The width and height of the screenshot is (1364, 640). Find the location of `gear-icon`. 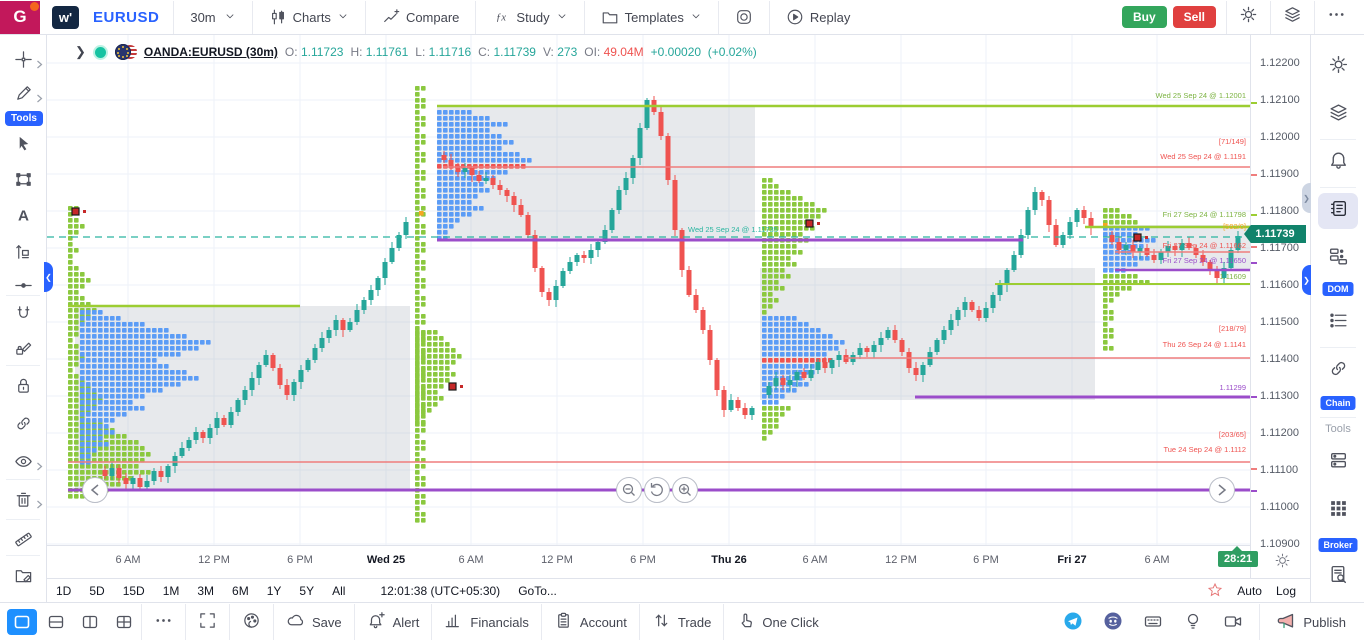

gear-icon is located at coordinates (1248, 17).